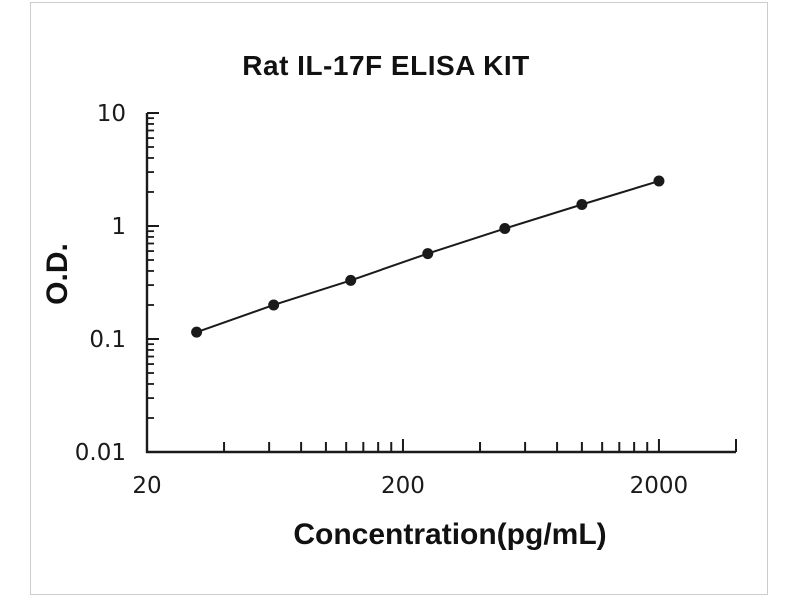  What do you see at coordinates (146, 486) in the screenshot?
I see `x-tick-label: 20` at bounding box center [146, 486].